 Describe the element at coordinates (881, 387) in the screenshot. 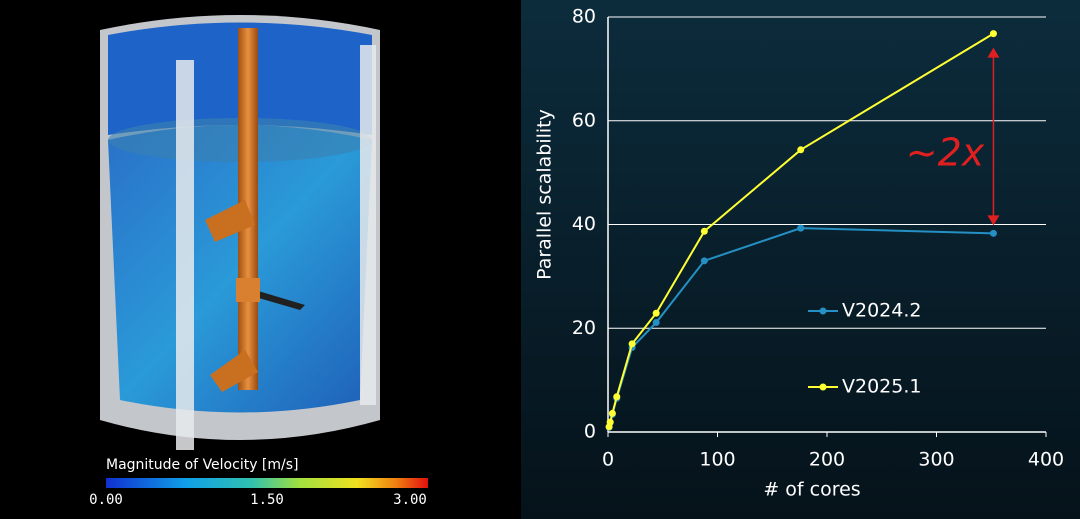

I see `legend-label: V2025.1` at that location.